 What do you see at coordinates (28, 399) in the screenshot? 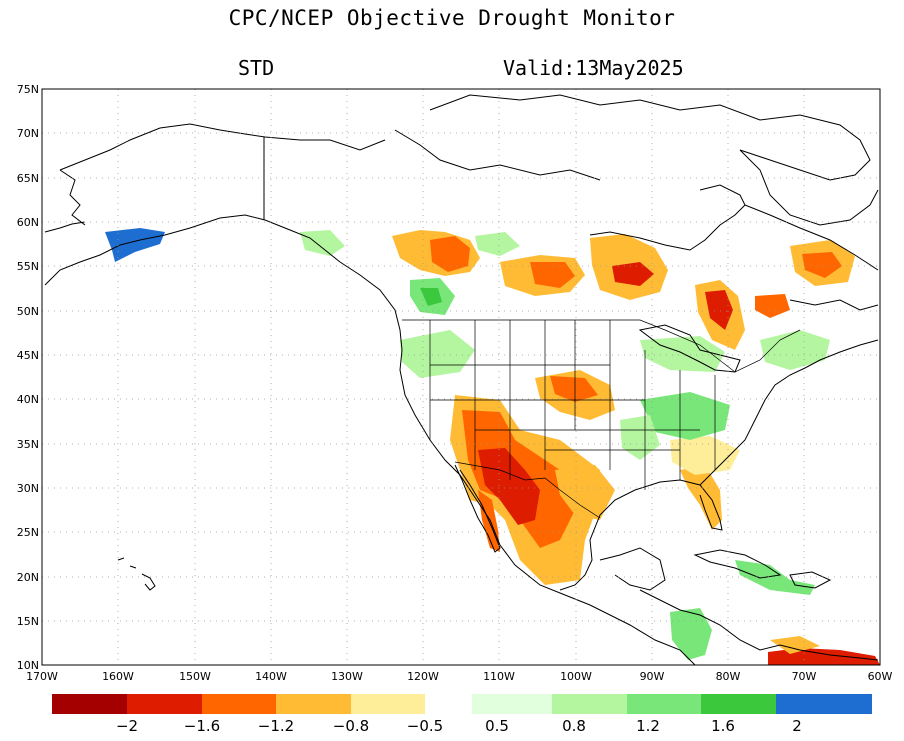
I see `lat-label: 40N` at bounding box center [28, 399].